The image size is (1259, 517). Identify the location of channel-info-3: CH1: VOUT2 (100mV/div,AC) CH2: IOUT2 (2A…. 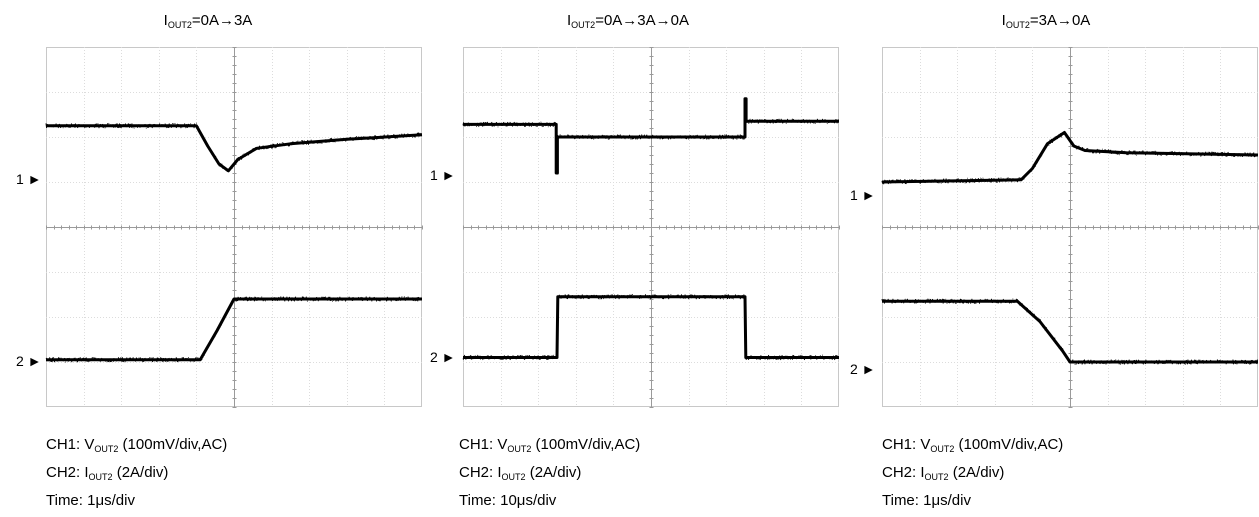
(972, 473).